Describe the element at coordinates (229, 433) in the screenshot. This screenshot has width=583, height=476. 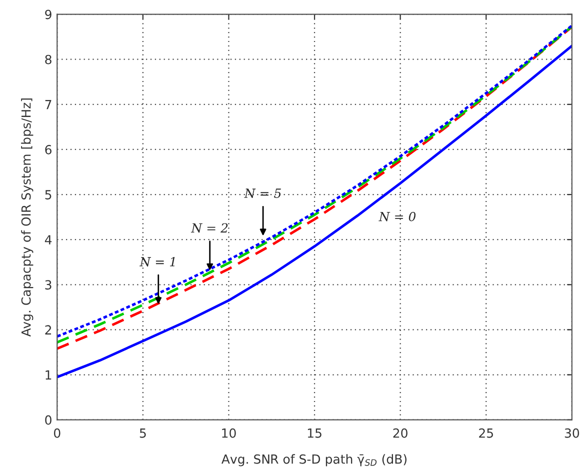
I see `x-tick-label: 10` at that location.